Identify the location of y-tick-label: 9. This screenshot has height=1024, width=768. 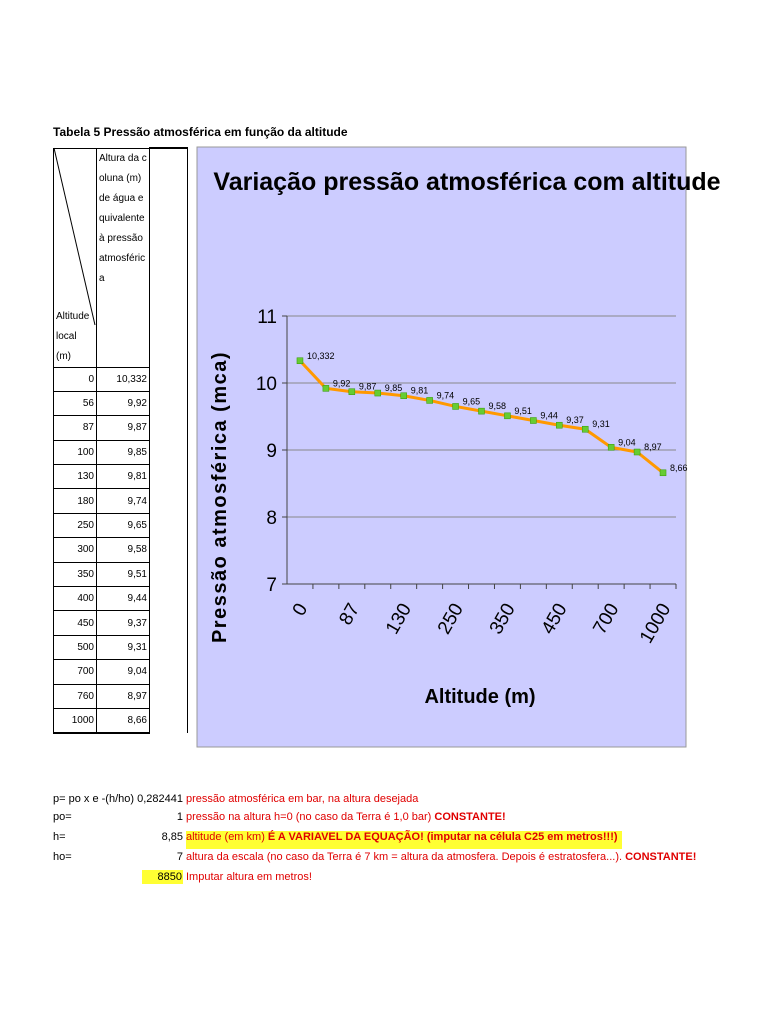
(271, 451).